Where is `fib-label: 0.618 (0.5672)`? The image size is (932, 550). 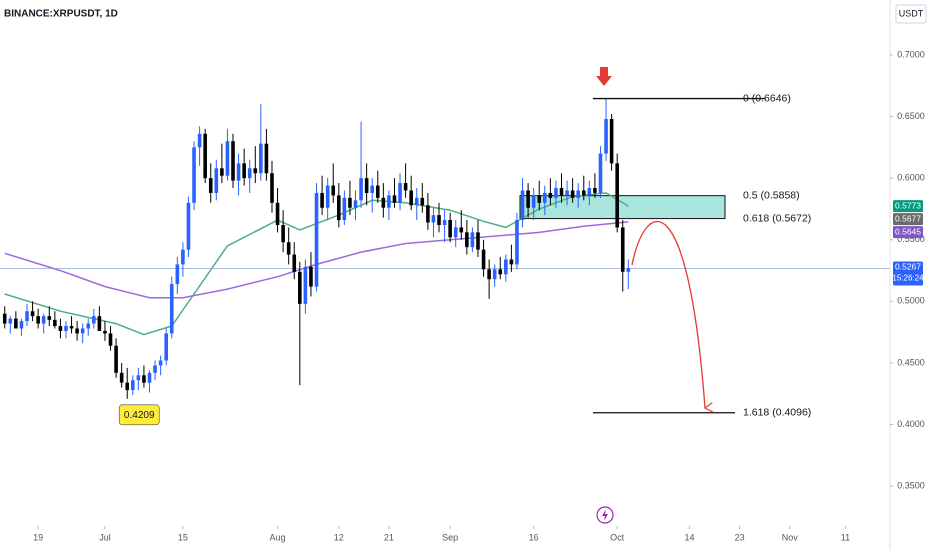 fib-label: 0.618 (0.5672) is located at coordinates (777, 218).